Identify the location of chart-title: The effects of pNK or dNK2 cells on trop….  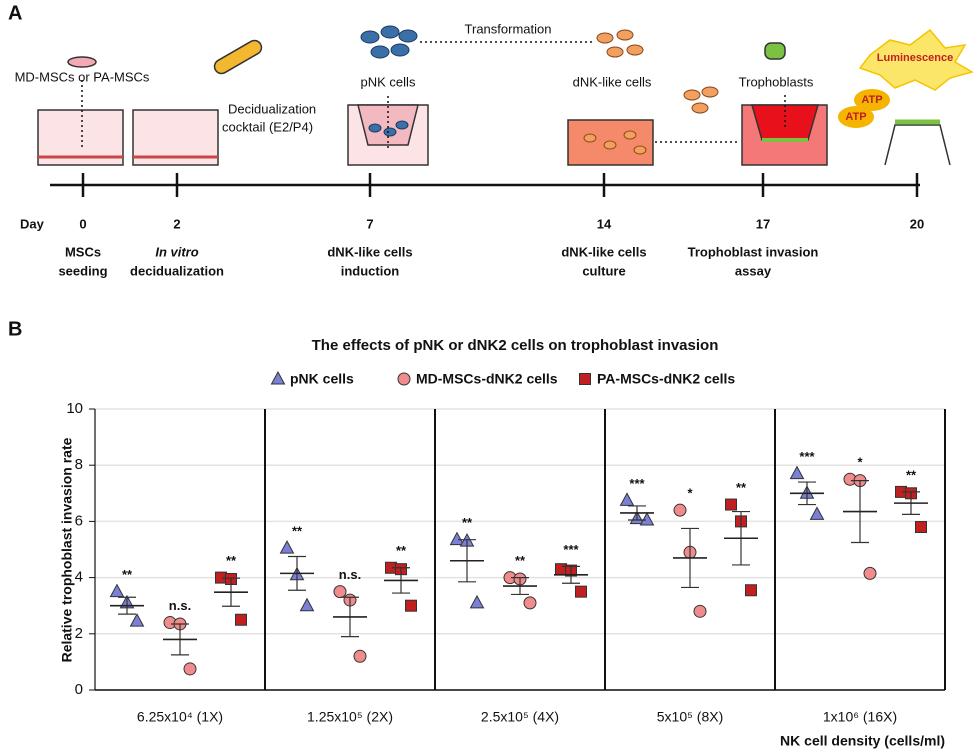
(515, 345).